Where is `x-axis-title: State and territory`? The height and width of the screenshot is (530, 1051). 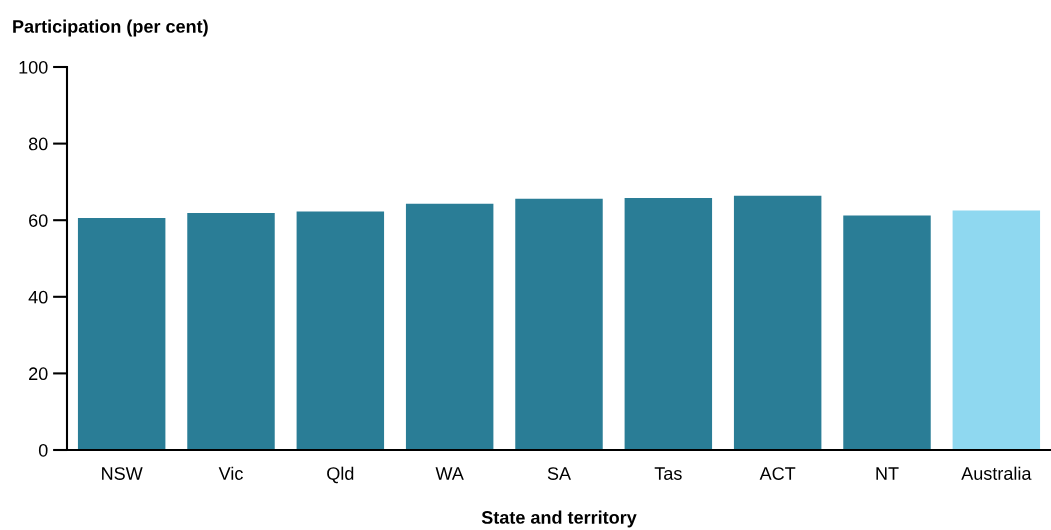
x-axis-title: State and territory is located at coordinates (559, 519).